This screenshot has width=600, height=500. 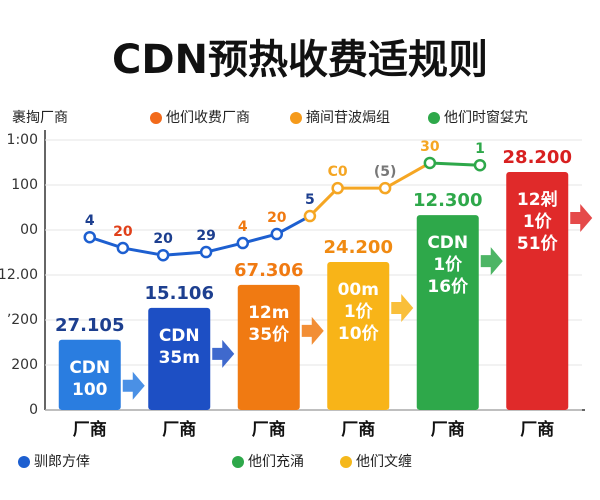 I want to click on bar-text: 16价, so click(x=448, y=287).